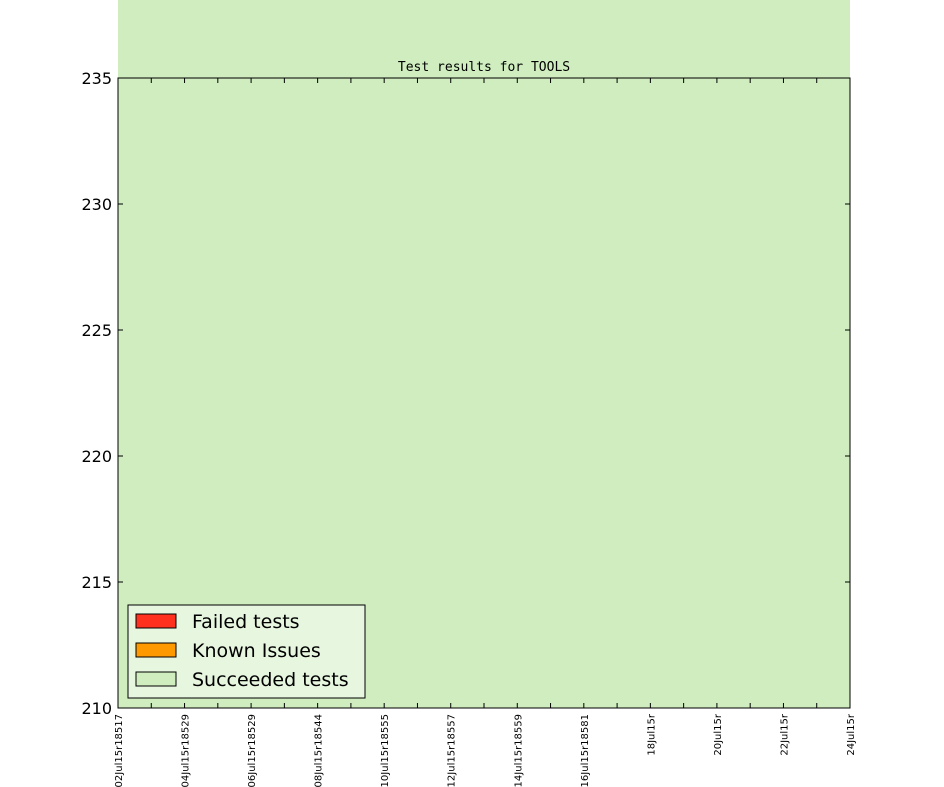 The image size is (944, 787). I want to click on legend-label: Known Issues, so click(256, 651).